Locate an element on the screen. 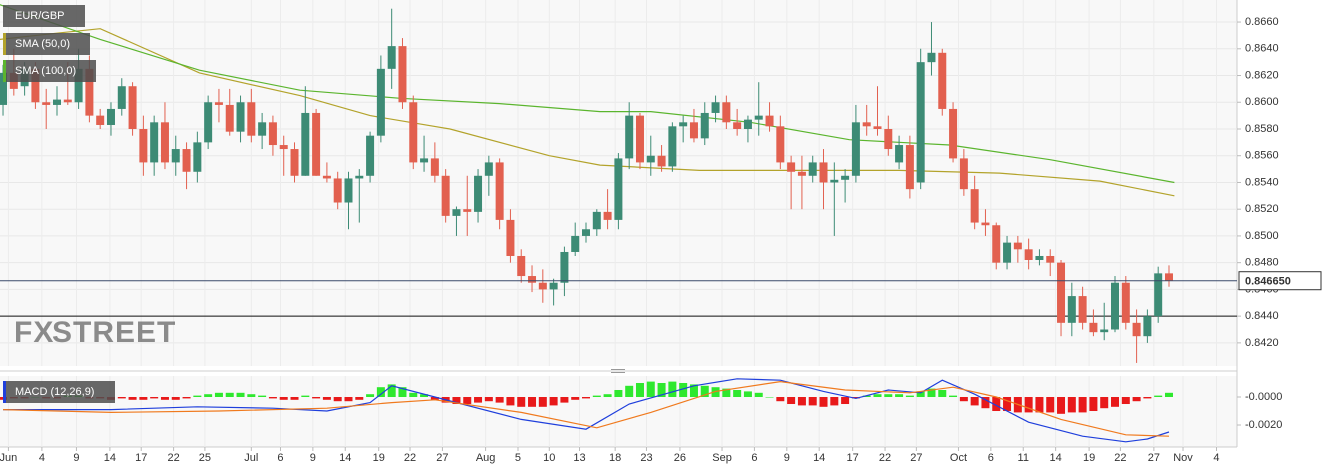 The width and height of the screenshot is (1323, 471). y-tick-label: -0.0000 is located at coordinates (1263, 397).